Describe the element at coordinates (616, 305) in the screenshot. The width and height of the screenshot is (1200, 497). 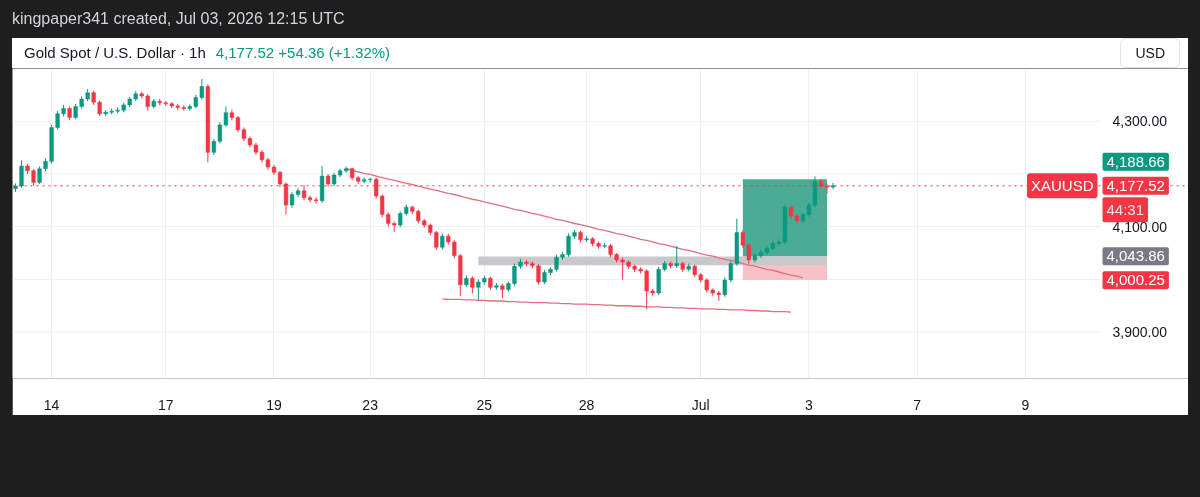
I see `line-series` at that location.